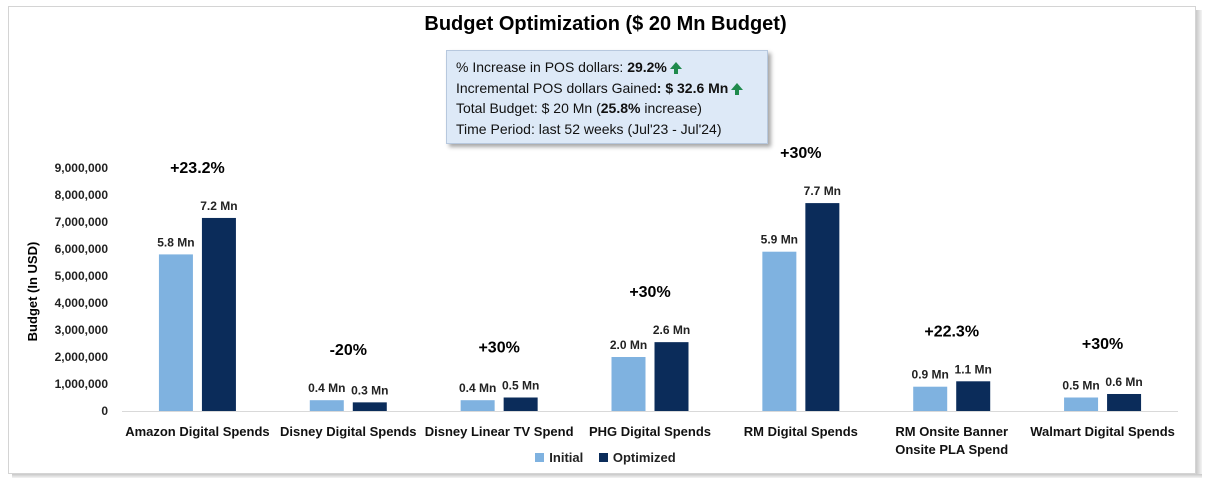 Image resolution: width=1211 pixels, height=478 pixels. What do you see at coordinates (951, 331) in the screenshot?
I see `change-label: +22.3%` at bounding box center [951, 331].